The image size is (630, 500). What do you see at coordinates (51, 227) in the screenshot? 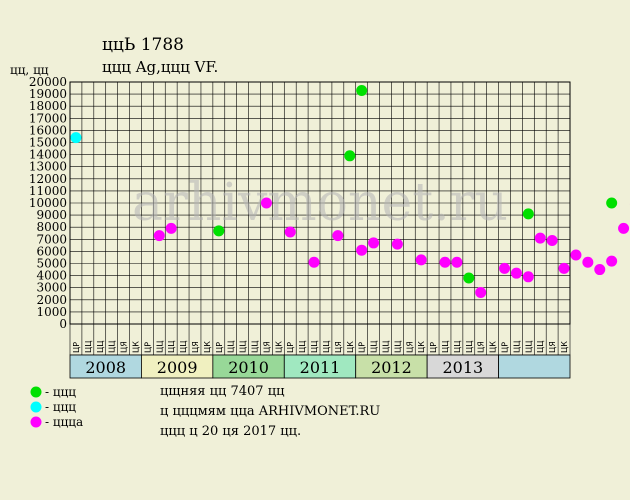
I see `y-tick-label: 8000` at bounding box center [51, 227].